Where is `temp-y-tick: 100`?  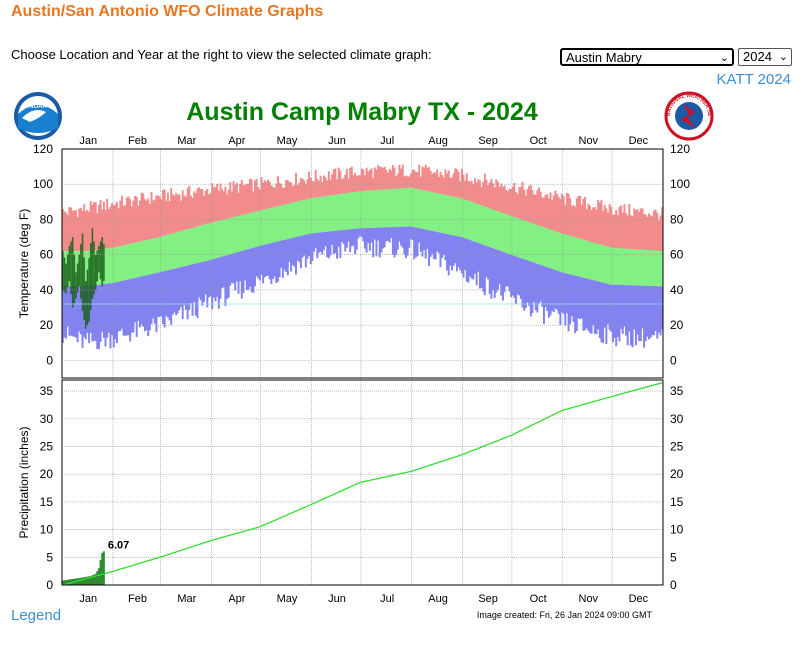
temp-y-tick: 100 is located at coordinates (43, 184).